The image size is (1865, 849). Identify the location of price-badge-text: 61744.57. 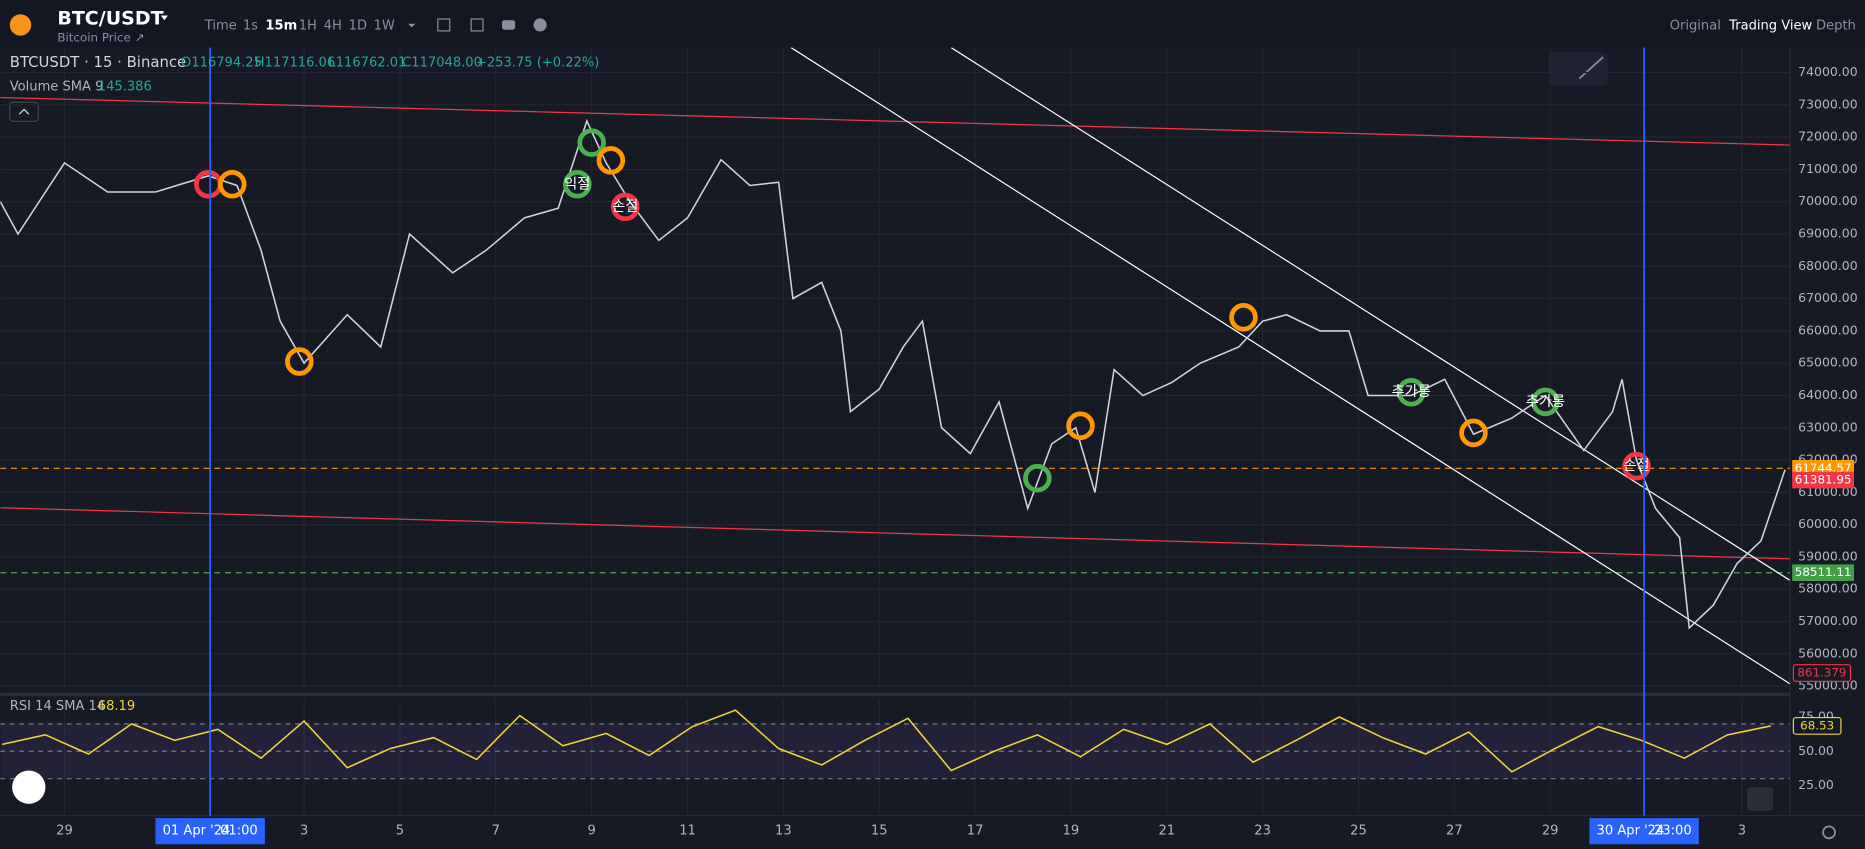
(1823, 468).